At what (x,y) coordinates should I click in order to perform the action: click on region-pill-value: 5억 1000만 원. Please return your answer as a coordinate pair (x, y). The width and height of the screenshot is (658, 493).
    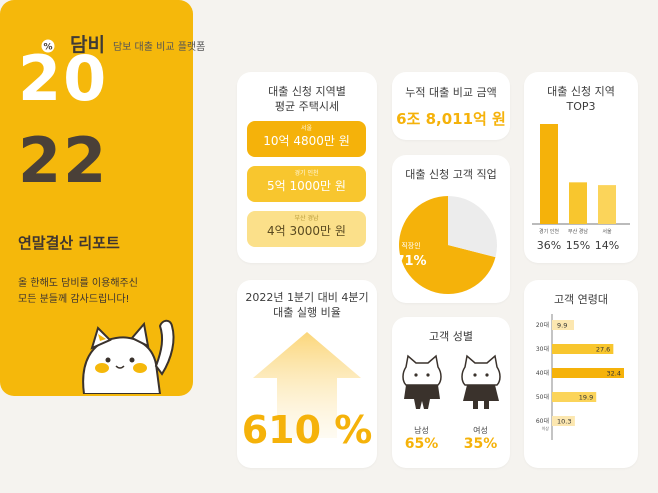
    Looking at the image, I should click on (306, 186).